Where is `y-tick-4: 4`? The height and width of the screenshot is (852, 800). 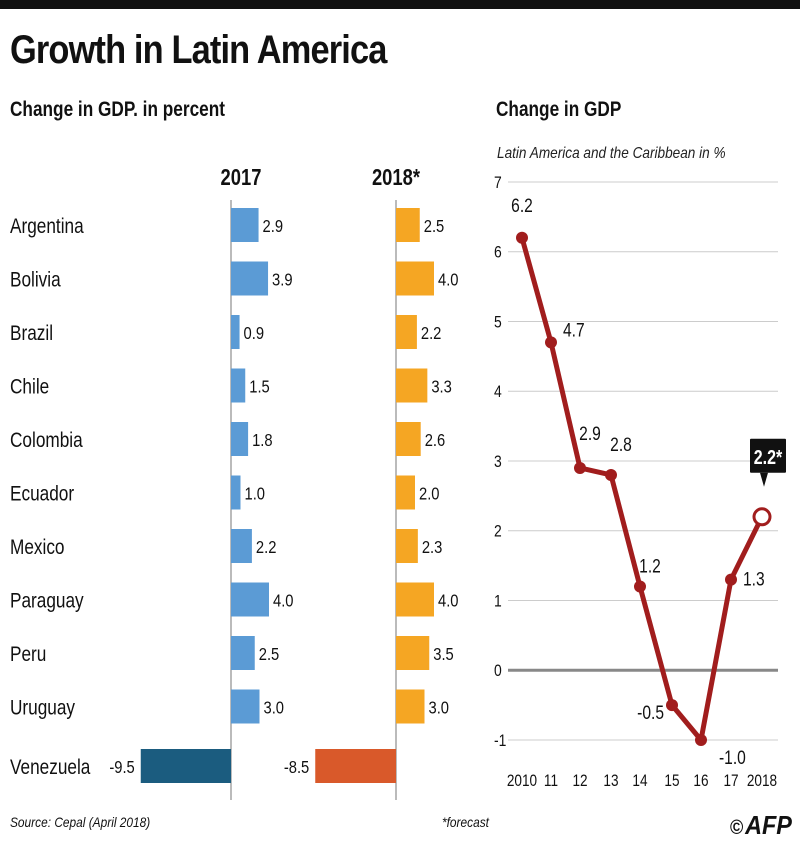 y-tick-4: 4 is located at coordinates (498, 392).